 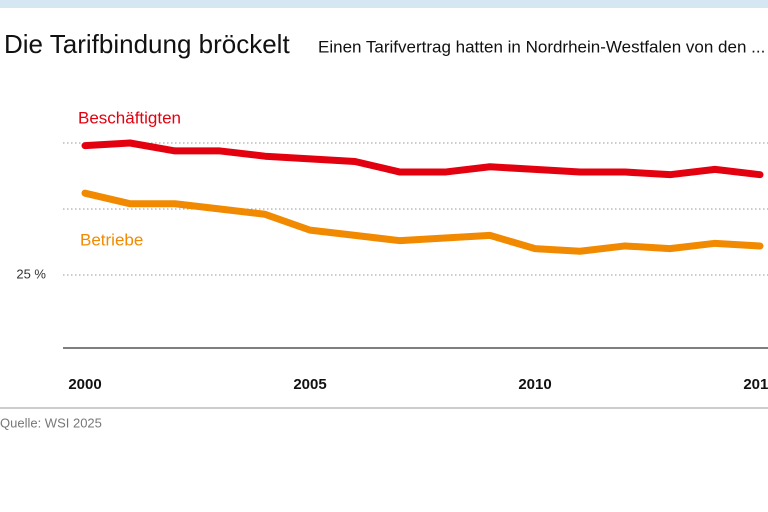 I want to click on y-tick-label: 25 %, so click(x=31, y=273).